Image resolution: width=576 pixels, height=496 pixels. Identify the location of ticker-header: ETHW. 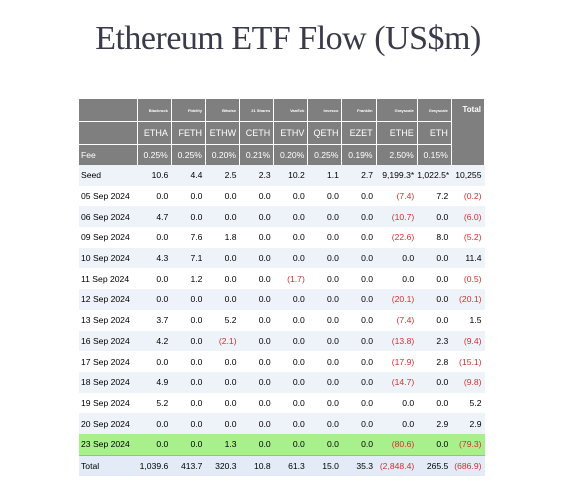
(223, 133).